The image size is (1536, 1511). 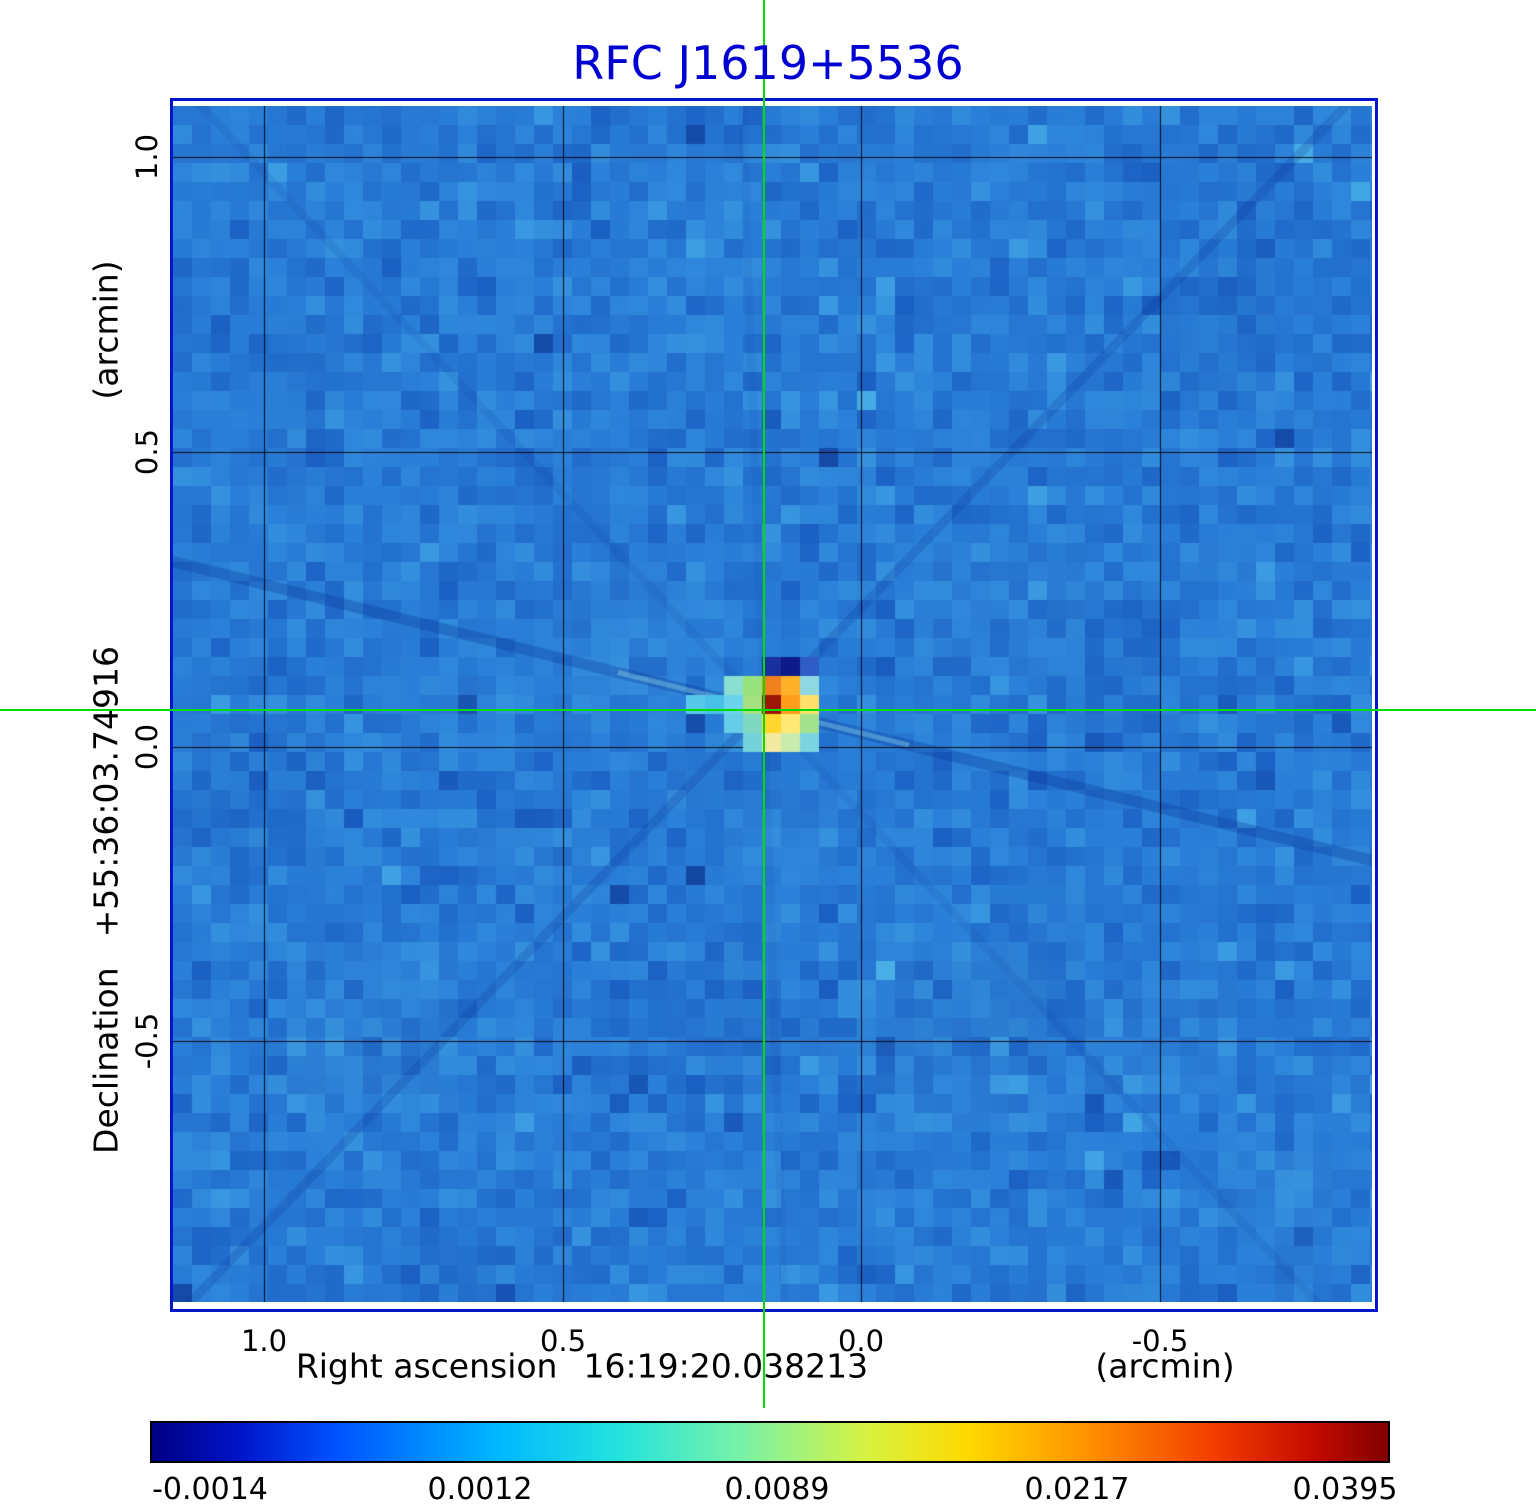 What do you see at coordinates (106, 330) in the screenshot?
I see `y-axis-unit-label: (arcmin)` at bounding box center [106, 330].